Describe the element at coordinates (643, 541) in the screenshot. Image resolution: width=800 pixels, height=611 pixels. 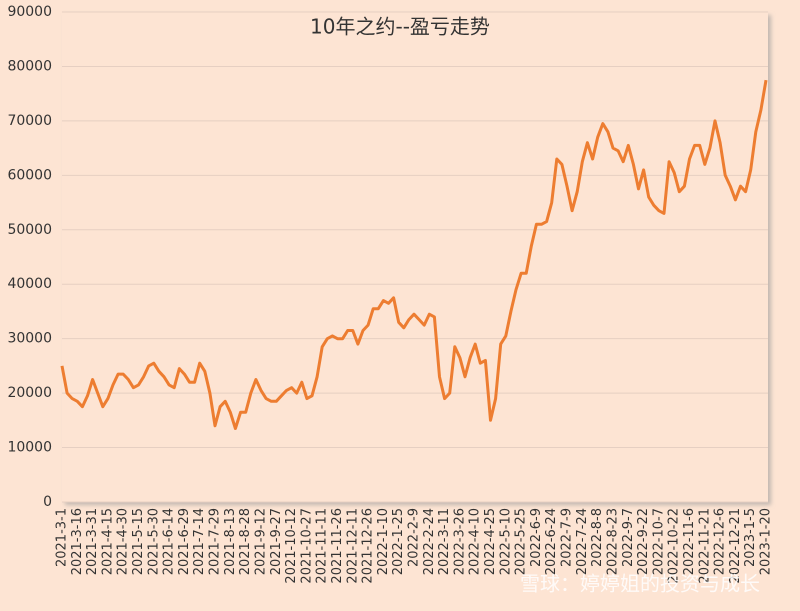
I see `x-tick-label: 2022-9-22` at that location.